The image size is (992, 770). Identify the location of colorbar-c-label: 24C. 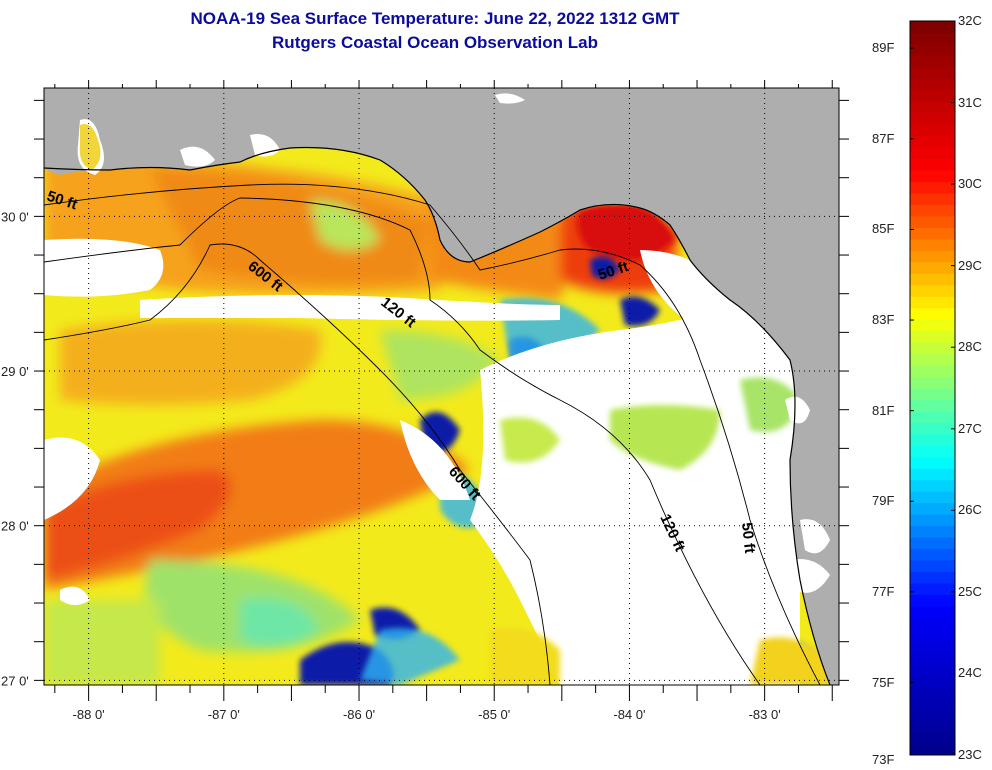
(970, 673).